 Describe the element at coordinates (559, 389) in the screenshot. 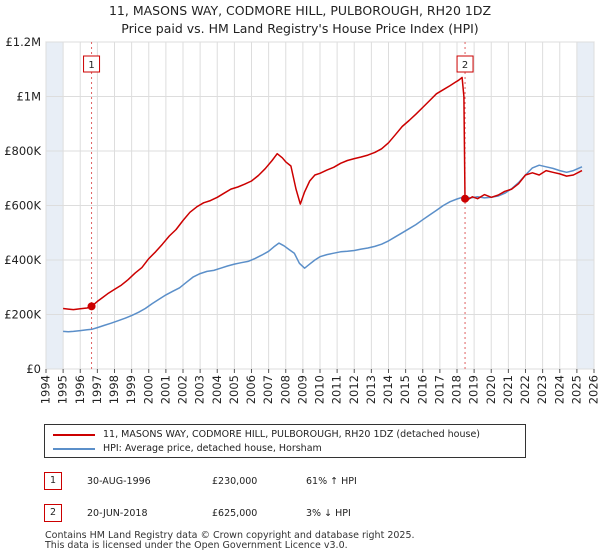

I see `x-tick-label: 2024` at that location.